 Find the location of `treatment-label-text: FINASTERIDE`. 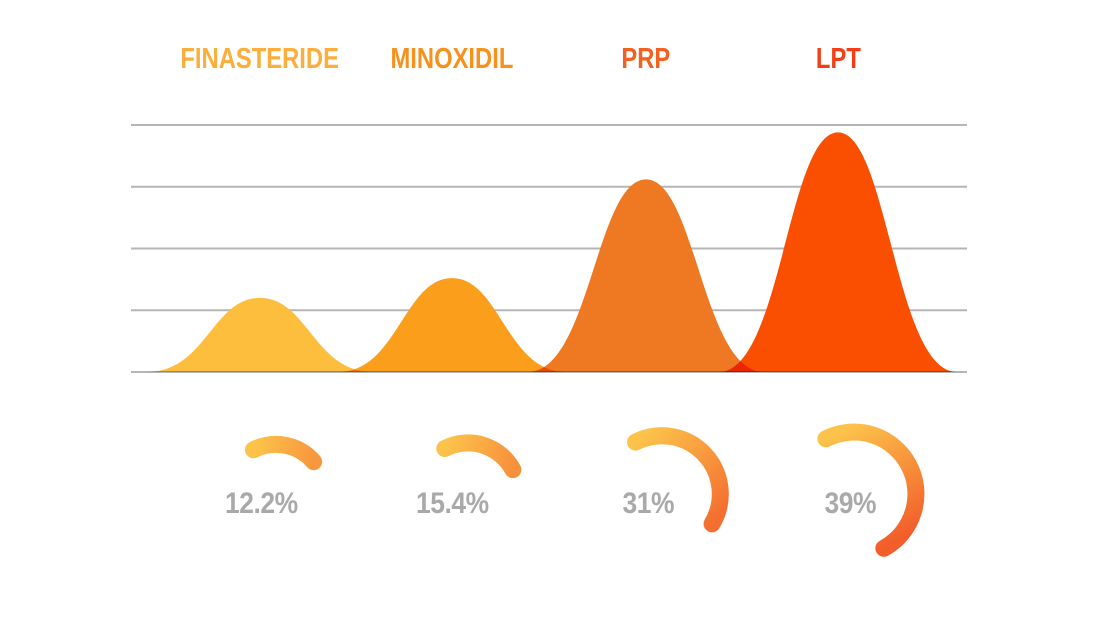

treatment-label-text: FINASTERIDE is located at coordinates (260, 59).